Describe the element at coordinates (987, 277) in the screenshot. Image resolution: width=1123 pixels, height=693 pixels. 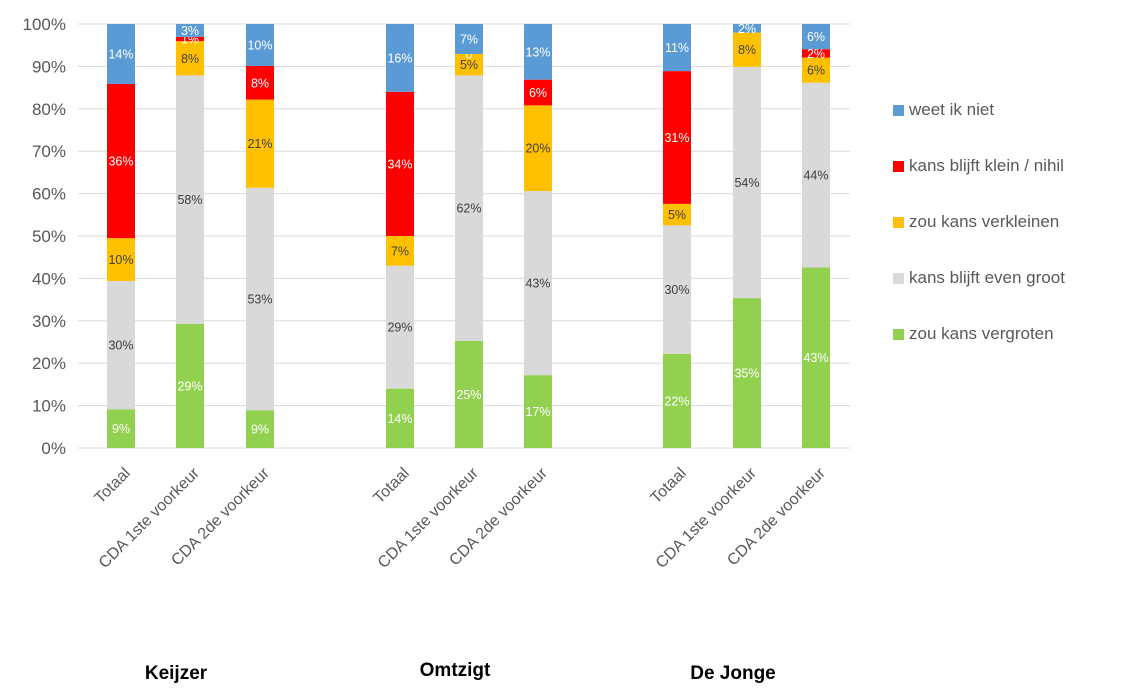
I see `legend-label: kans blijft even groot` at that location.